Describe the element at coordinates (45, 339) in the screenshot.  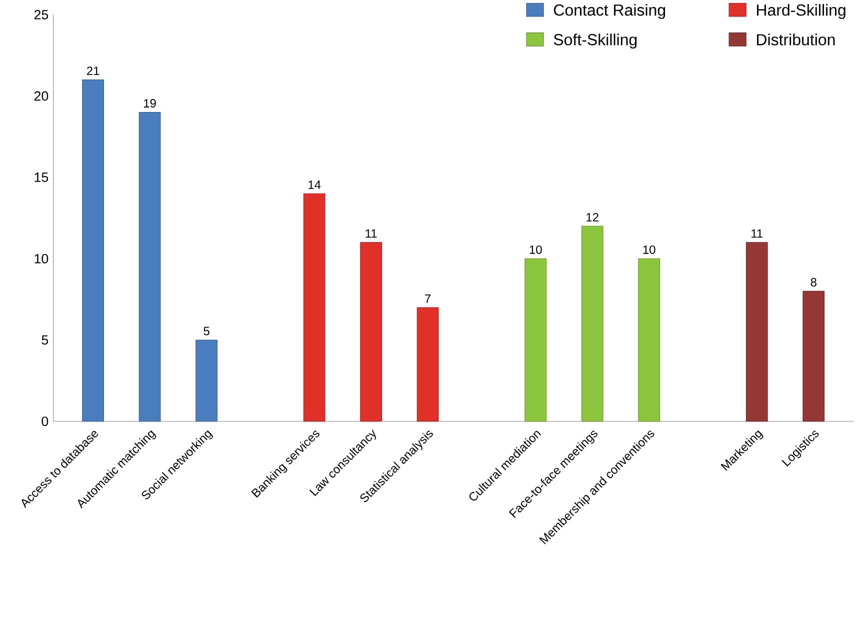
I see `y-tick-label: 5` at that location.